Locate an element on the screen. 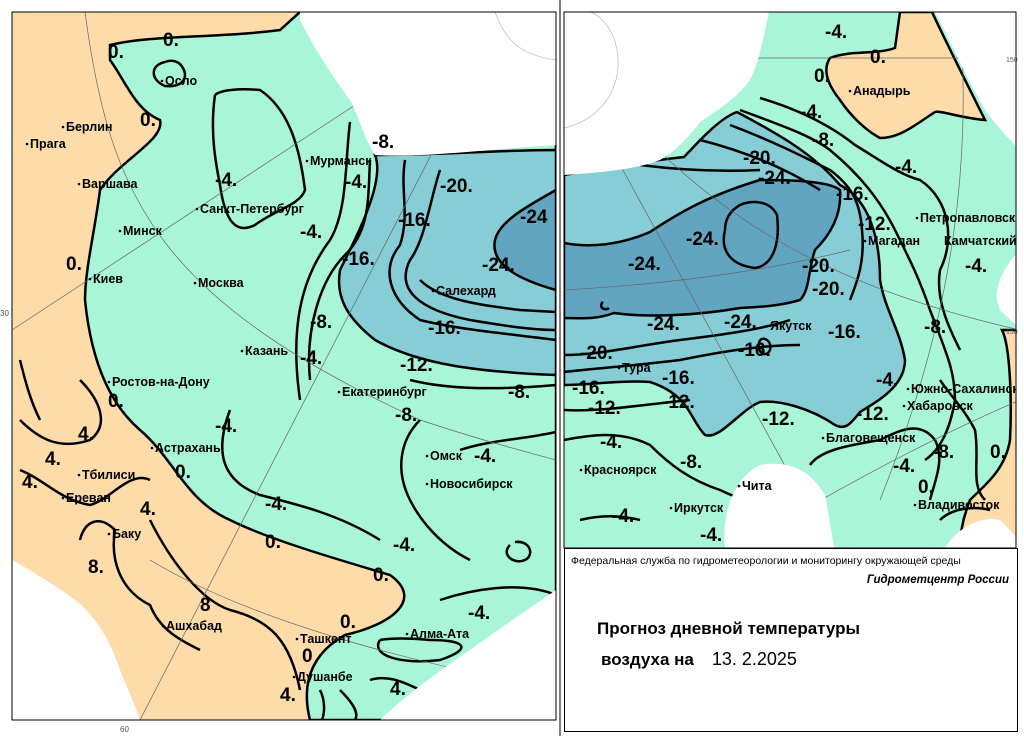  city-label: Баку is located at coordinates (126, 534).